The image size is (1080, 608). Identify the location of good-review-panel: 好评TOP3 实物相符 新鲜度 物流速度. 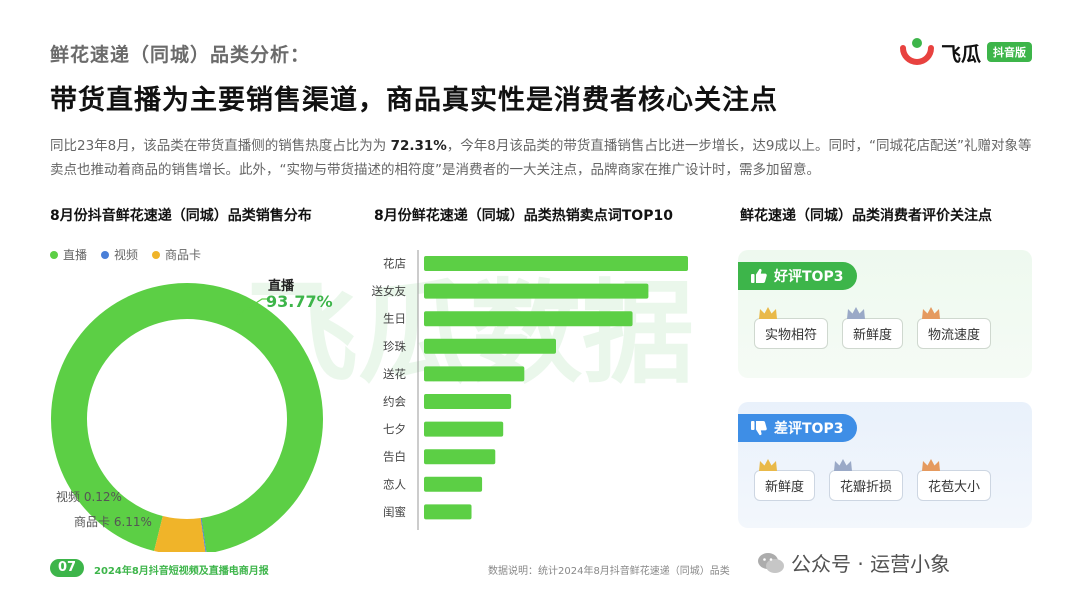
(885, 314).